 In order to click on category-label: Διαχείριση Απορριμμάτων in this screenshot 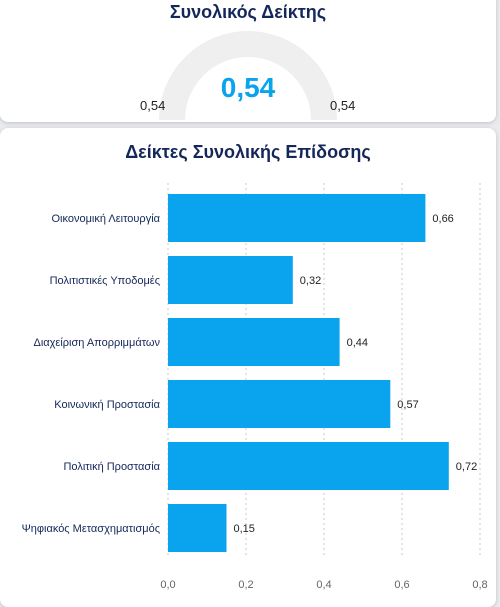, I will do `click(97, 343)`.